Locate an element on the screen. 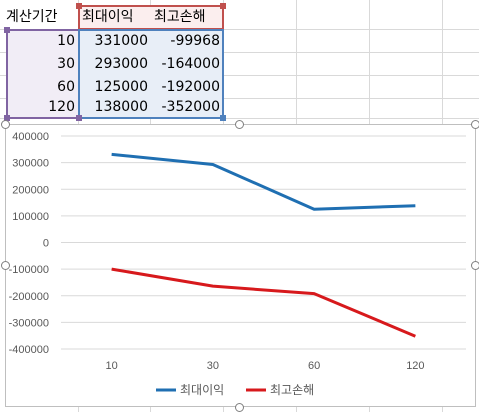 Image resolution: width=479 pixels, height=412 pixels. cell-period: 60 is located at coordinates (66, 87).